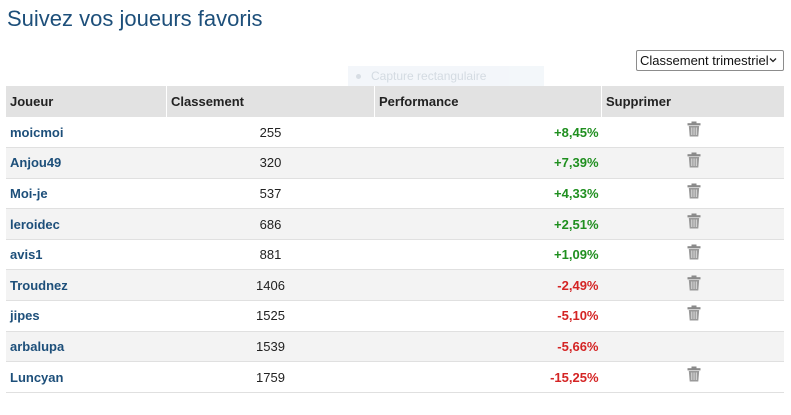 The image size is (791, 415). I want to click on table-row: Troudnez 1406 -2,49%, so click(395, 285).